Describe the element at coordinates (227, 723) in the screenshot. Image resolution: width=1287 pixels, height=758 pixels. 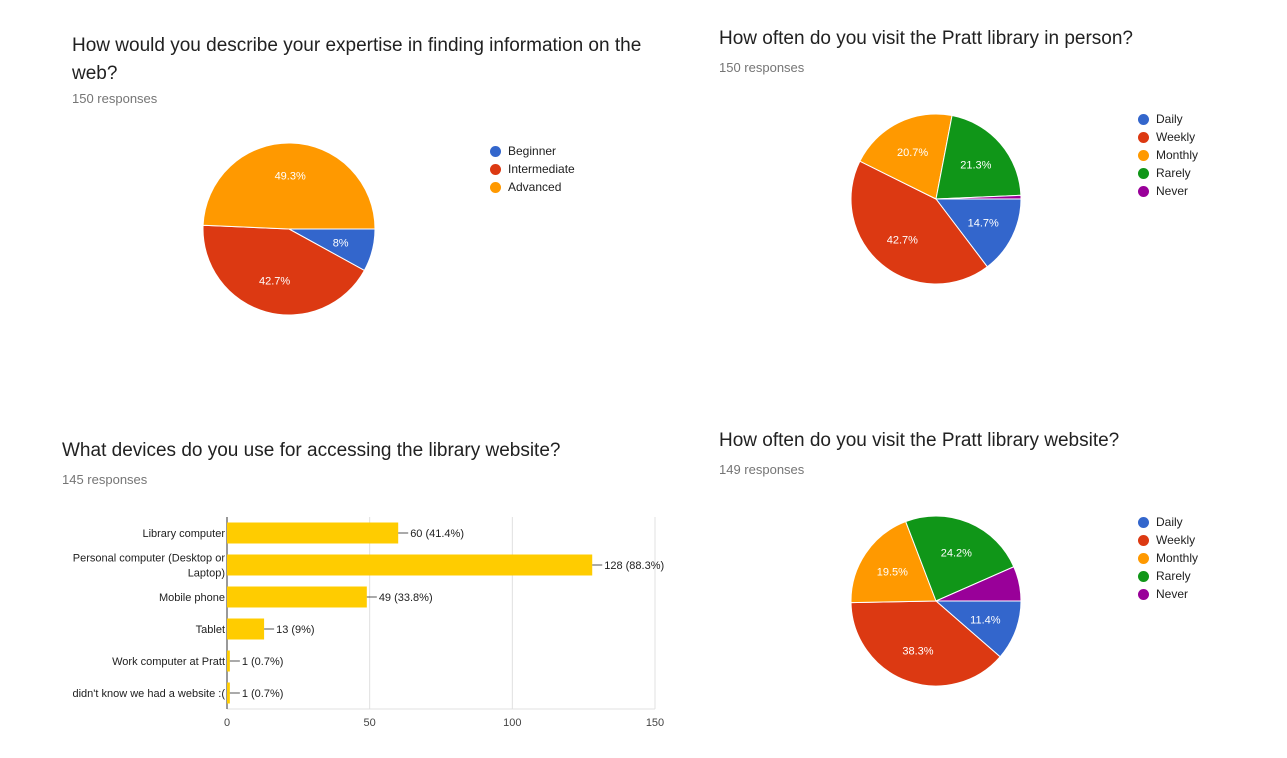
I see `x-tick-label: 0` at that location.